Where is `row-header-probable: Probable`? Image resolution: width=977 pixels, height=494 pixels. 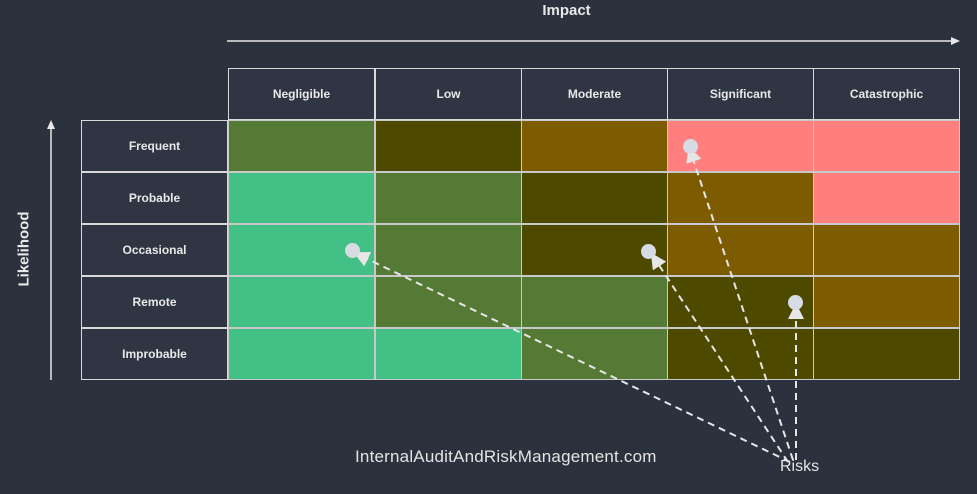 row-header-probable: Probable is located at coordinates (154, 198).